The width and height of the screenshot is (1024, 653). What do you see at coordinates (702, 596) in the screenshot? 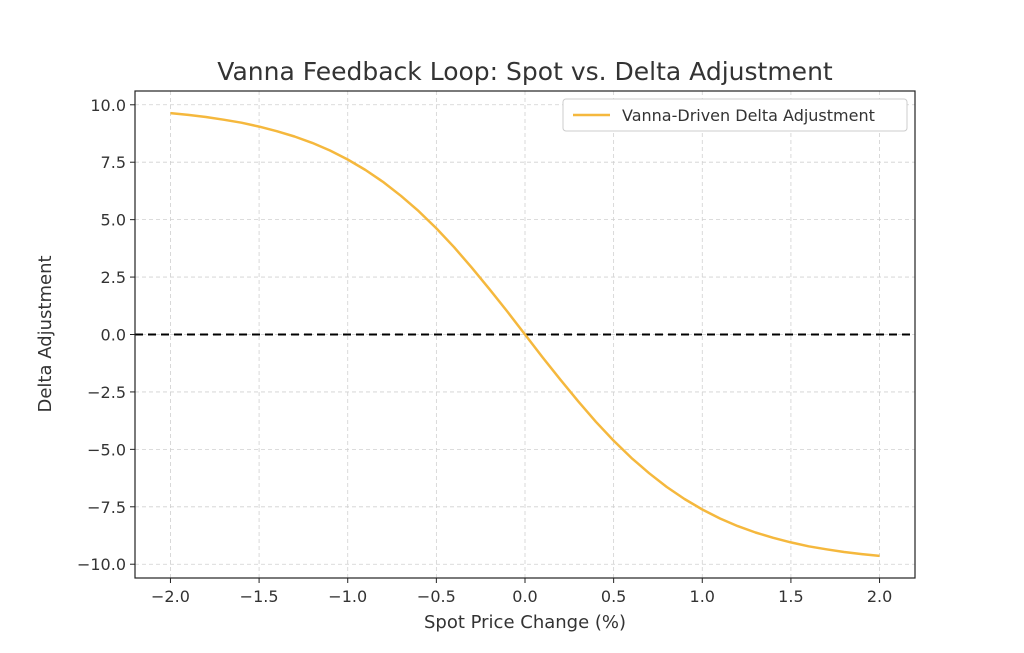
I see `x-tick-label: 1.0` at bounding box center [702, 596].